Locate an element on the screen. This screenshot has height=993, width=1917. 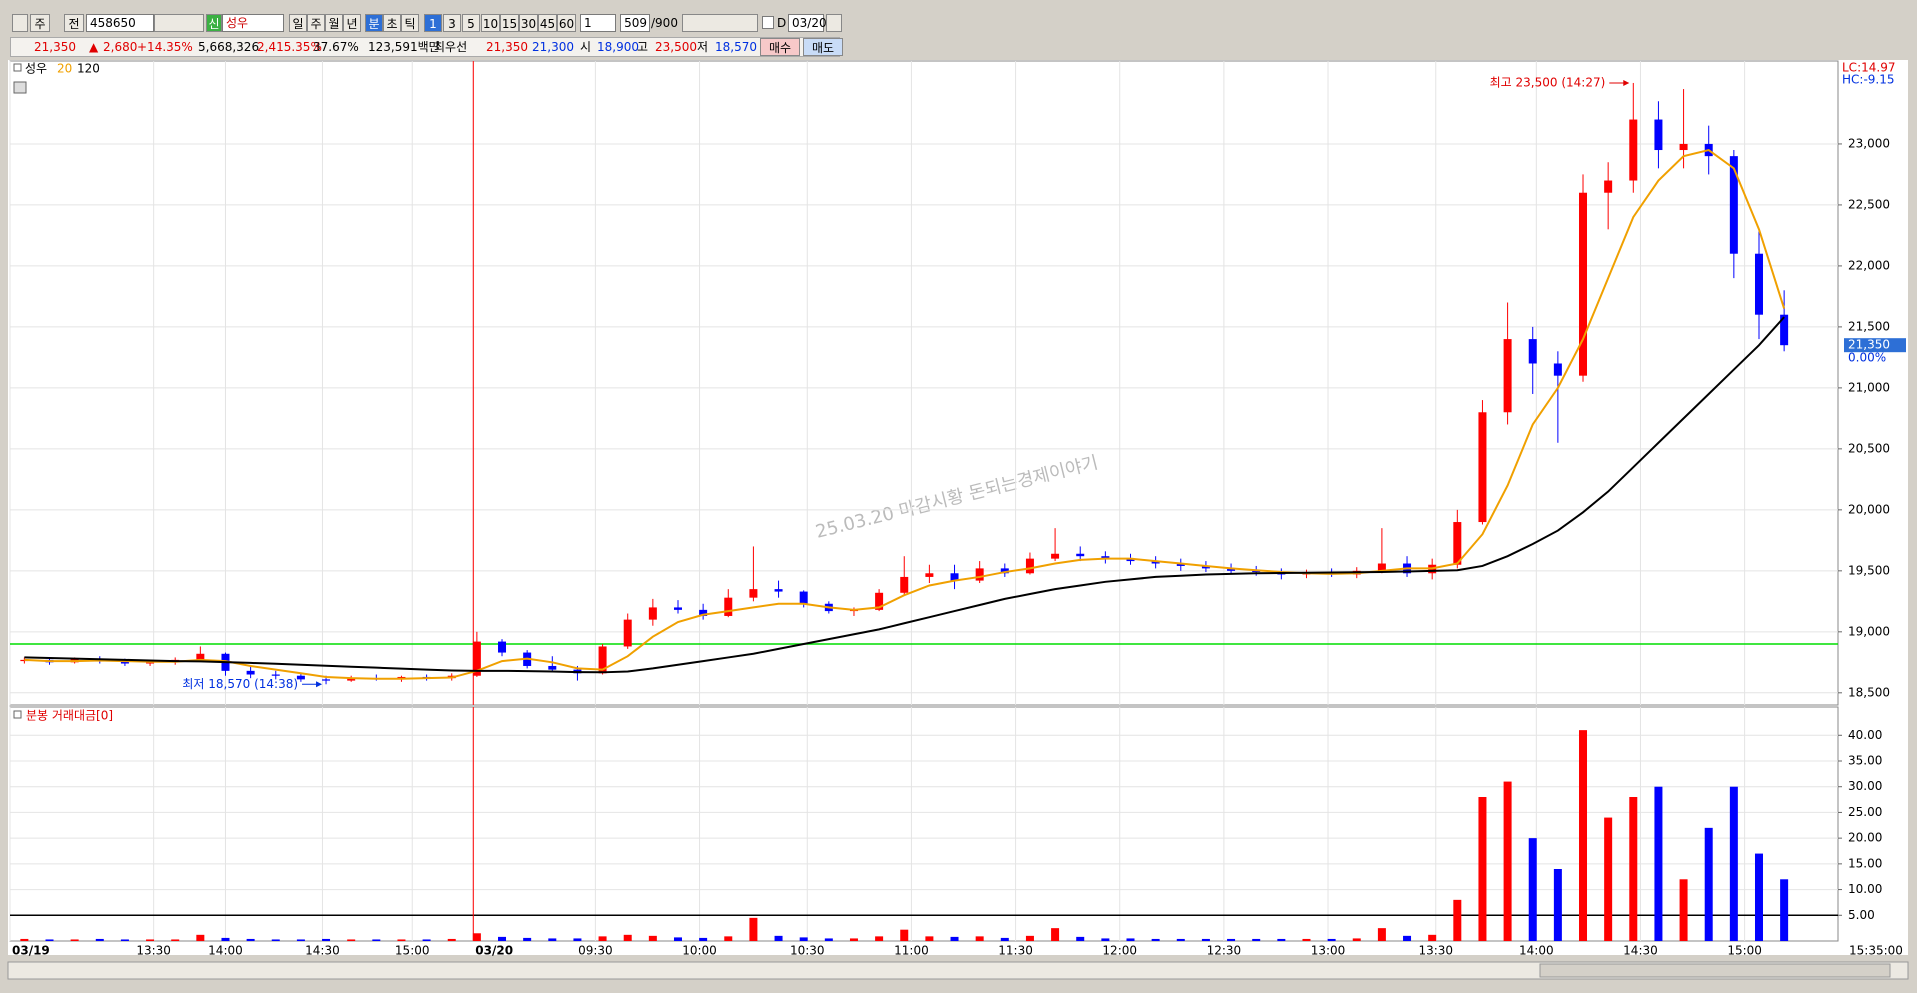
period-button: 주 is located at coordinates (316, 23).